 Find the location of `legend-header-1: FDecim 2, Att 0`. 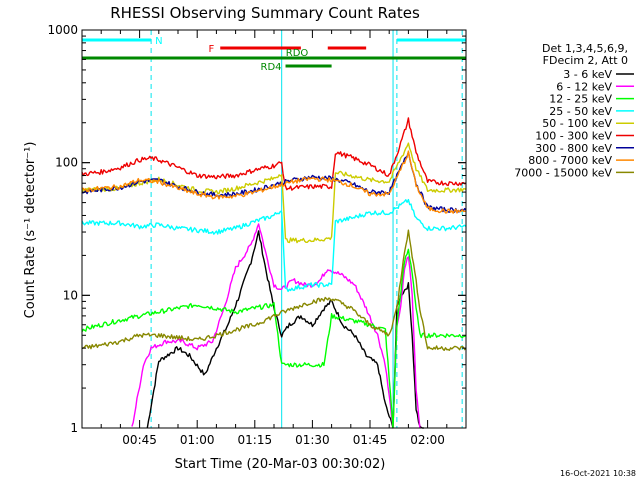

legend-header-1: FDecim 2, Att 0 is located at coordinates (585, 60).